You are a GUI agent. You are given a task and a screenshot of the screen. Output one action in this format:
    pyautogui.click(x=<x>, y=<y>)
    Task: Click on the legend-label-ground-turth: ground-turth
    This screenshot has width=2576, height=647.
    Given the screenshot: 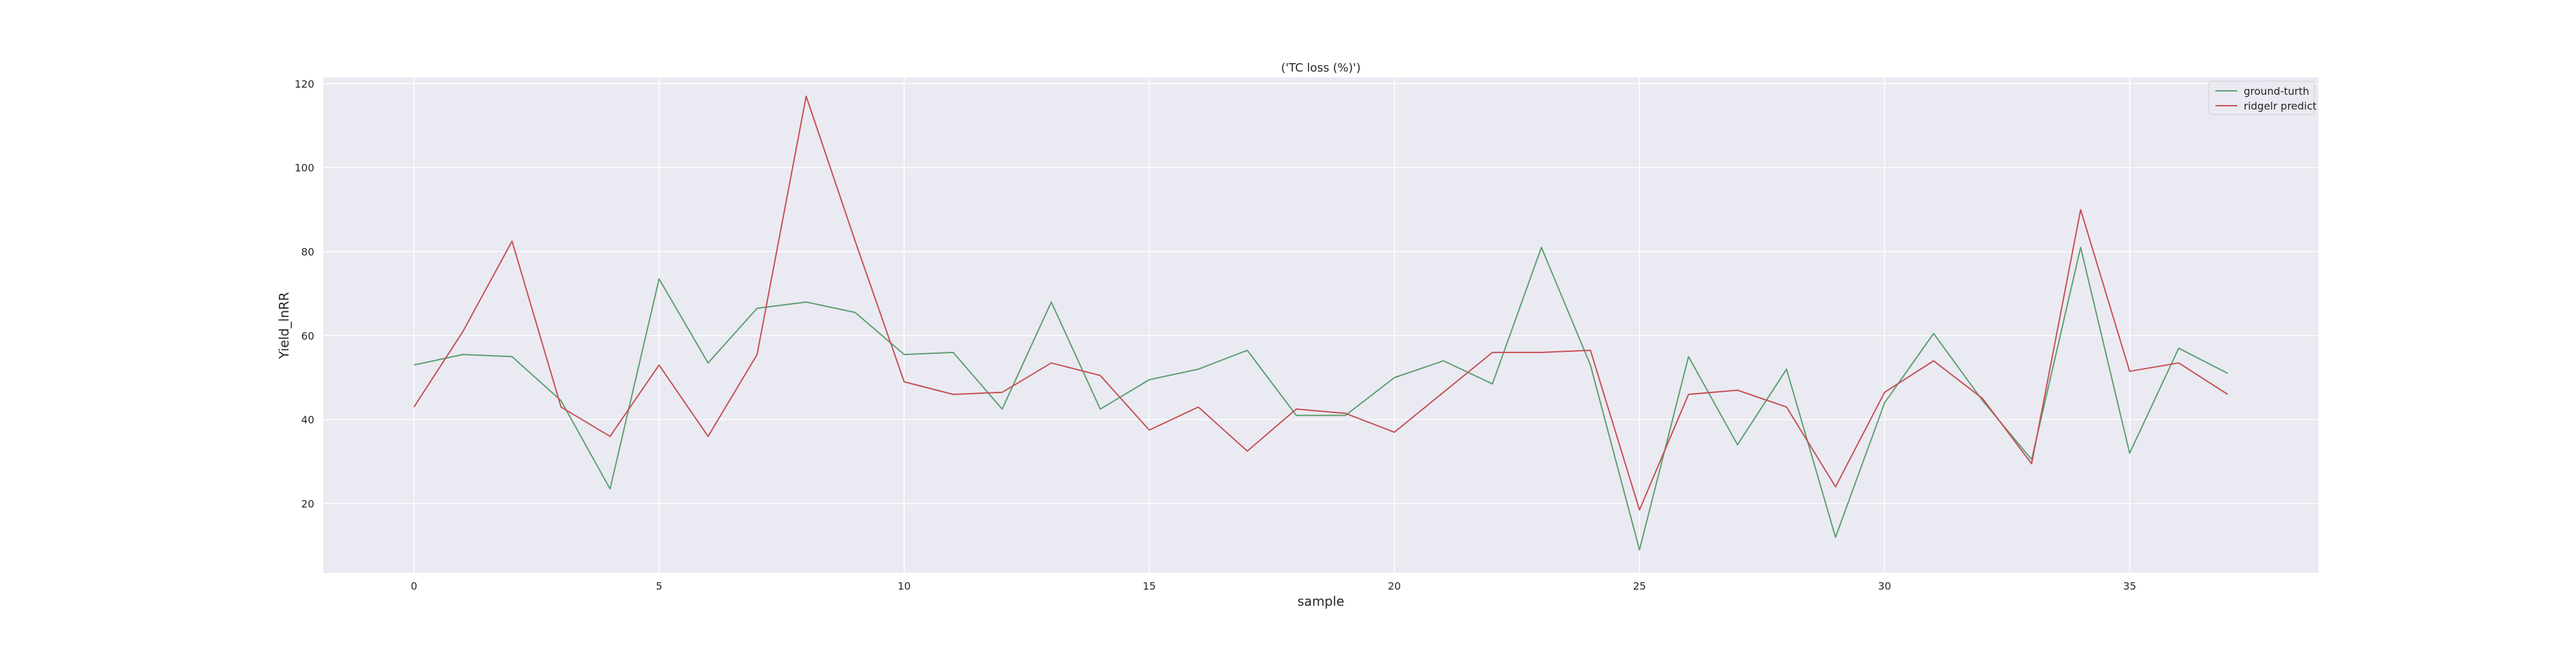 What is the action you would take?
    pyautogui.click(x=2276, y=91)
    